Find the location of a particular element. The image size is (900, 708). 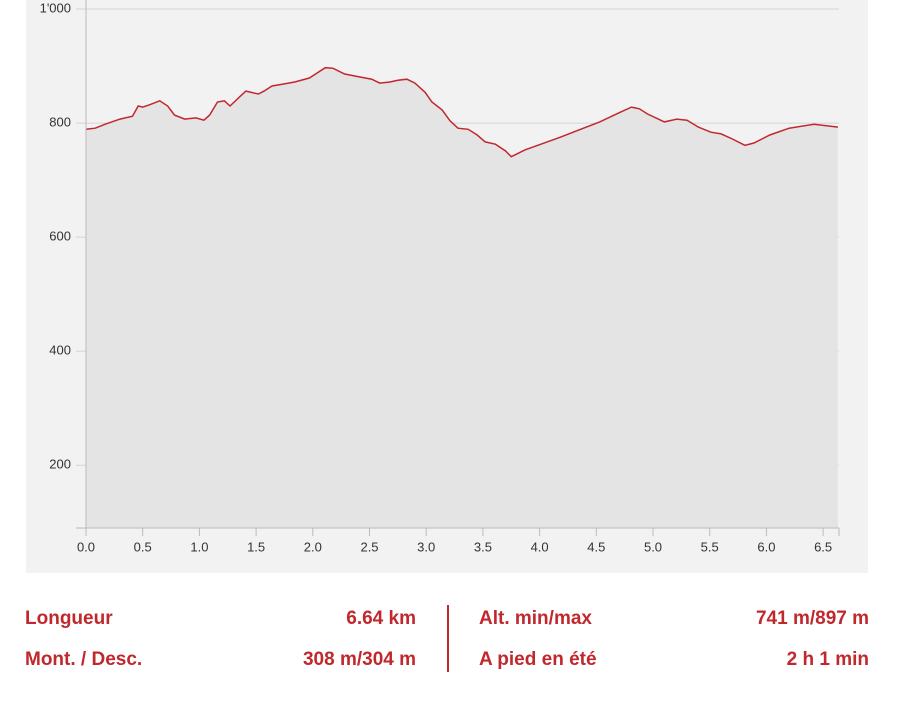

y-tick-label: 1'000 is located at coordinates (55, 7).